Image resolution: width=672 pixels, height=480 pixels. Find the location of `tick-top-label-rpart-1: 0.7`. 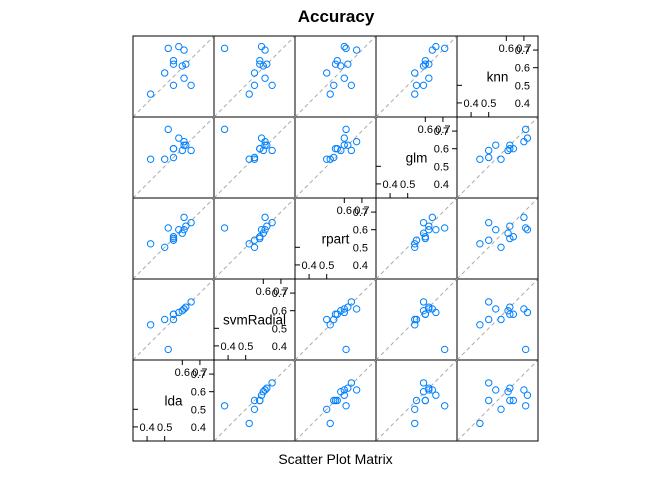

tick-top-label-rpart-1: 0.7 is located at coordinates (361, 211).